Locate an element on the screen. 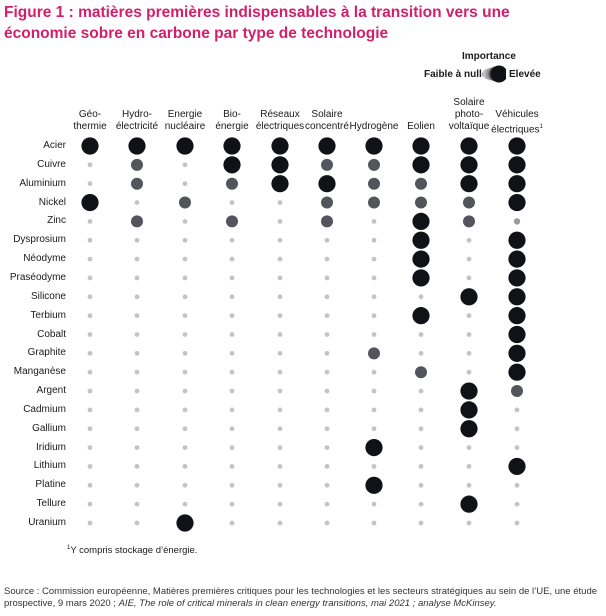 This screenshot has height=616, width=606. bubble-praséodyme-1 is located at coordinates (137, 278).